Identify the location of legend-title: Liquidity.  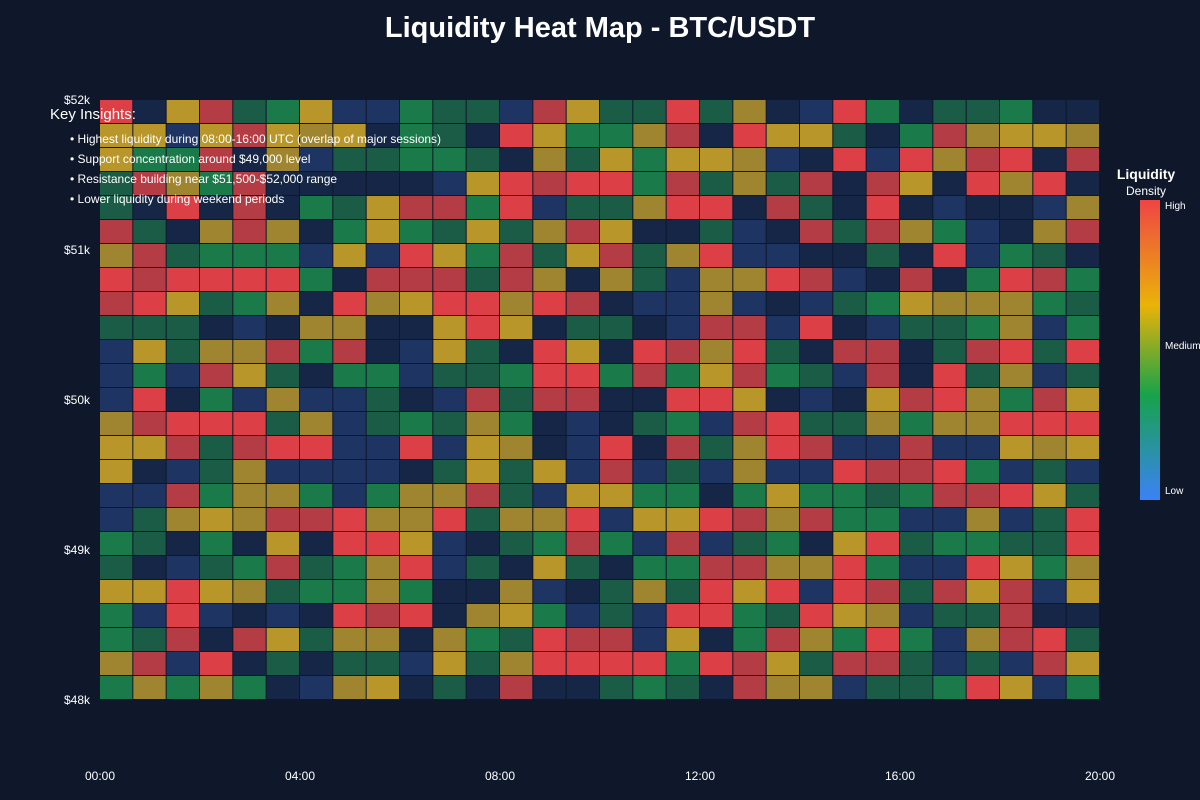
(1146, 174).